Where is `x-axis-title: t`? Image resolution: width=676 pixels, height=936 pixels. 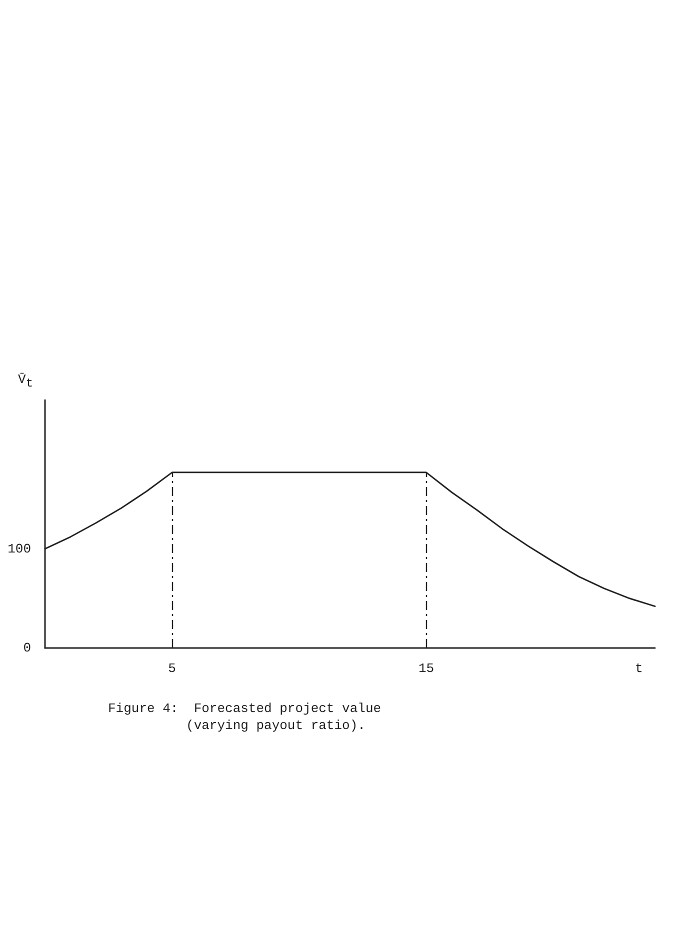 x-axis-title: t is located at coordinates (639, 668).